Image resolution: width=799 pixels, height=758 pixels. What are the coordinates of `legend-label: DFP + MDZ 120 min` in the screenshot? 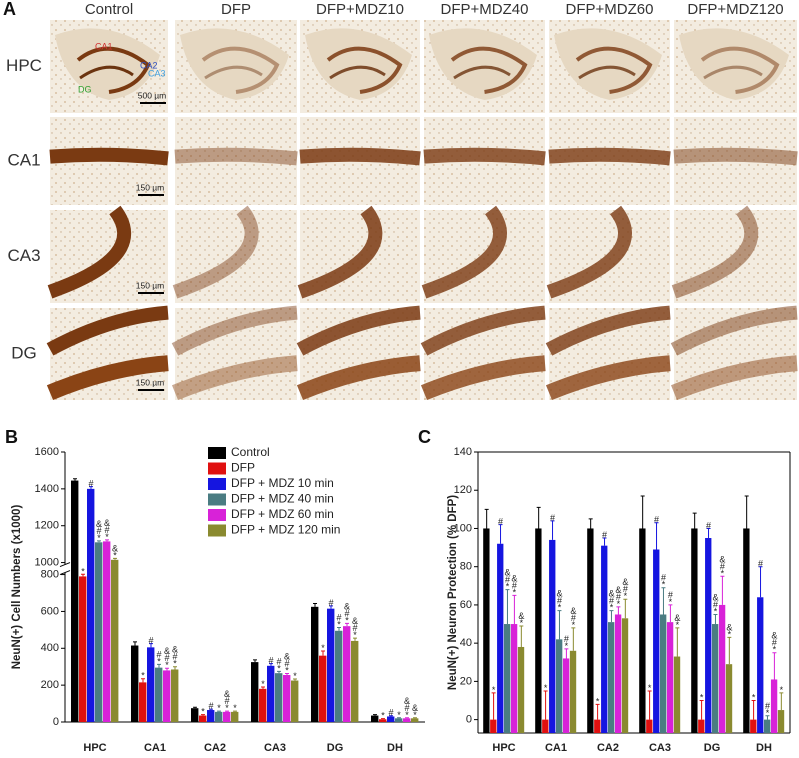 It's located at (285, 530).